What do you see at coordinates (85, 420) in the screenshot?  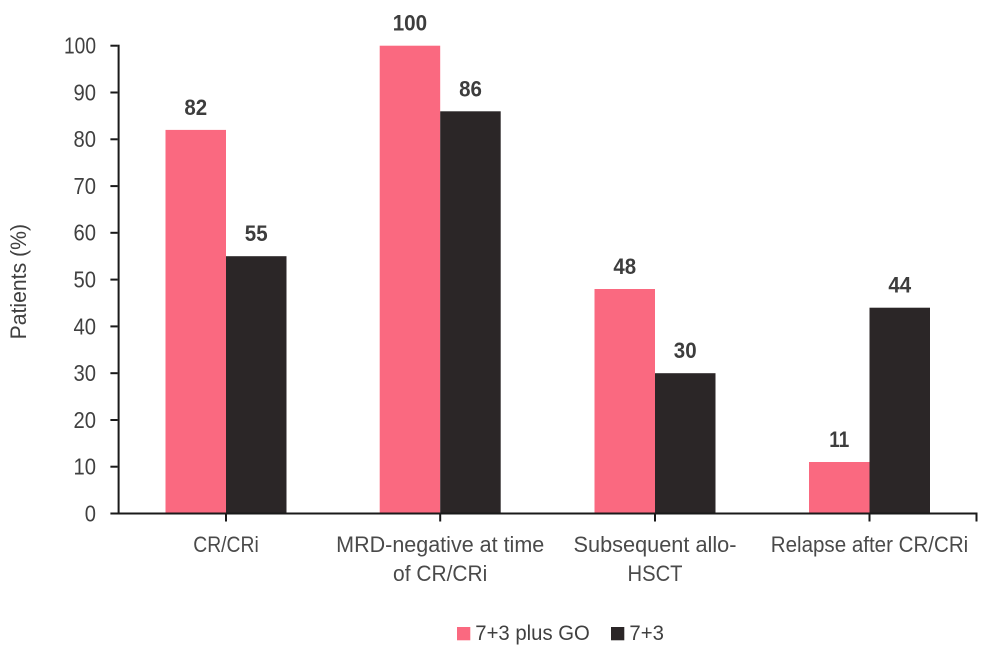 I see `svg-text: 20` at bounding box center [85, 420].